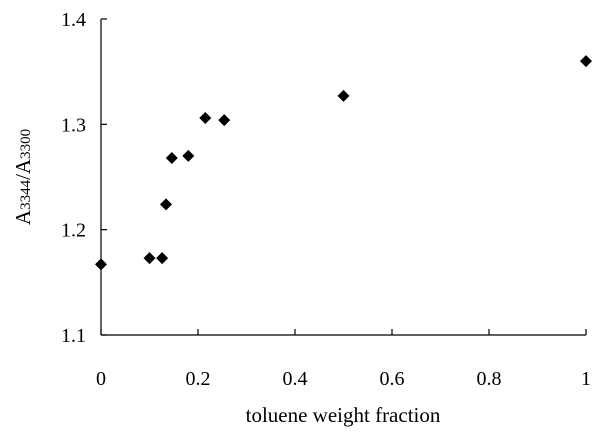  What do you see at coordinates (392, 379) in the screenshot?
I see `x-tick-label: 0.6` at bounding box center [392, 379].